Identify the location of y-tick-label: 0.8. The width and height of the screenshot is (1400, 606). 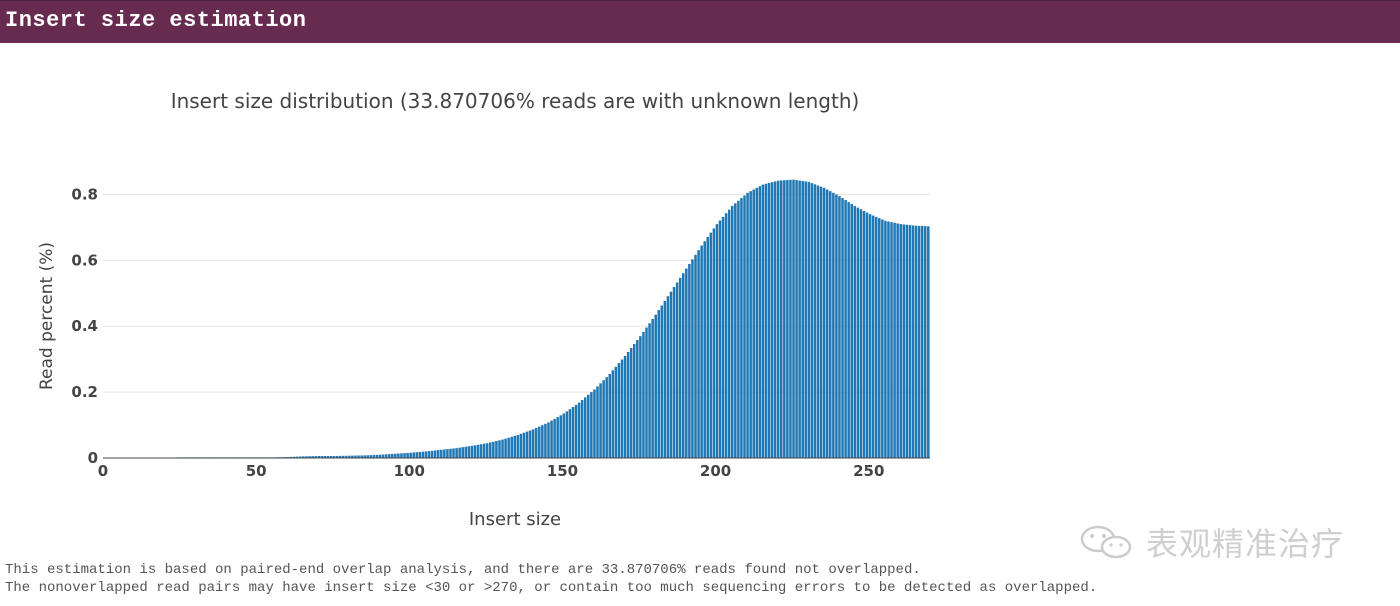
(84, 194).